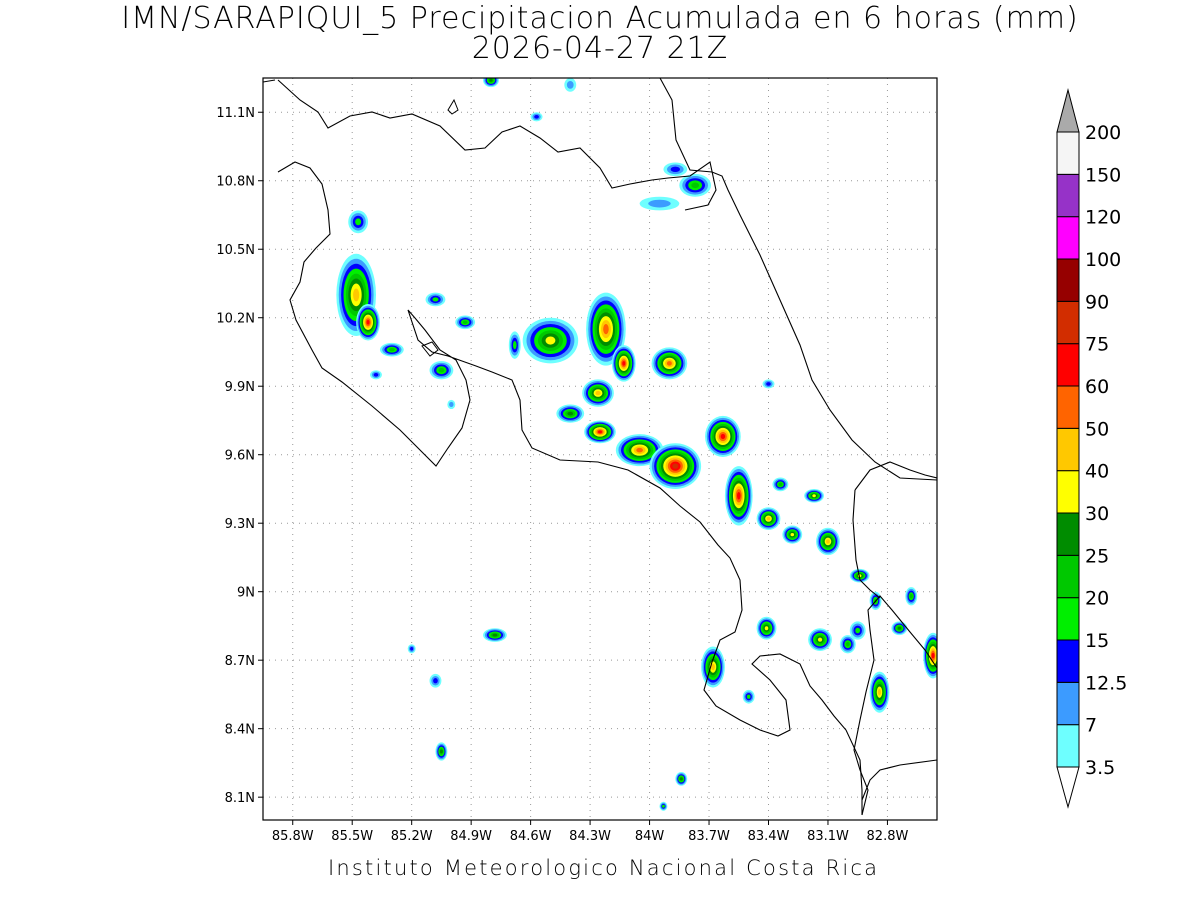 The height and width of the screenshot is (900, 1200). What do you see at coordinates (269, 81) in the screenshot?
I see `coastline-lake-nicaragua` at bounding box center [269, 81].